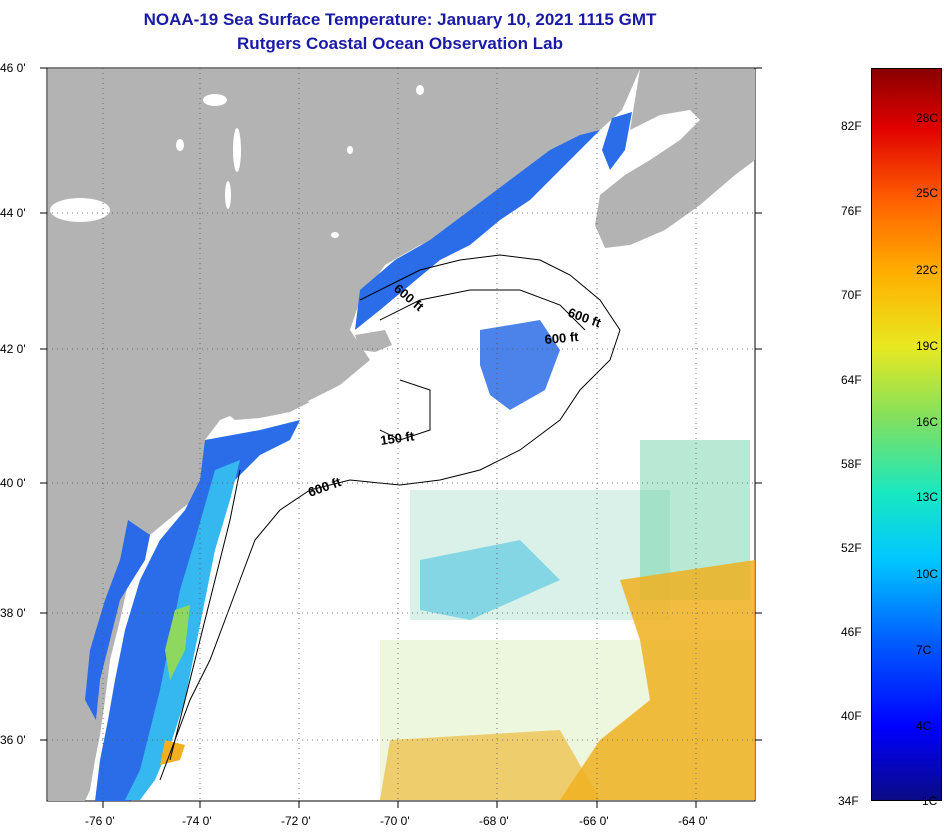 The height and width of the screenshot is (832, 944). Describe the element at coordinates (494, 821) in the screenshot. I see `lon-label-68: -68 0'` at that location.